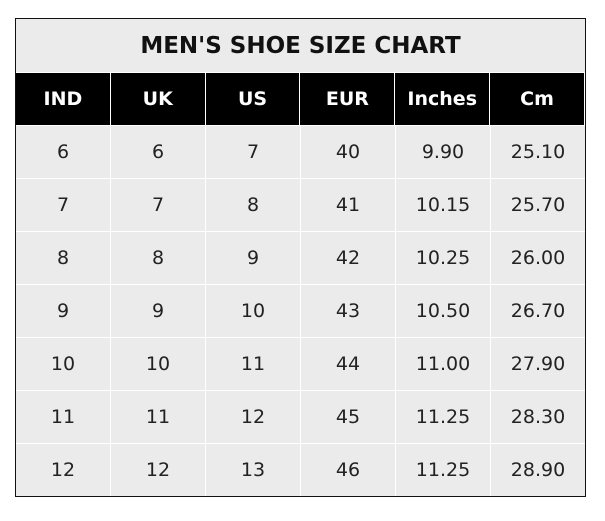 The width and height of the screenshot is (605, 521). Describe the element at coordinates (538, 470) in the screenshot. I see `table-cell: 28.90` at that location.